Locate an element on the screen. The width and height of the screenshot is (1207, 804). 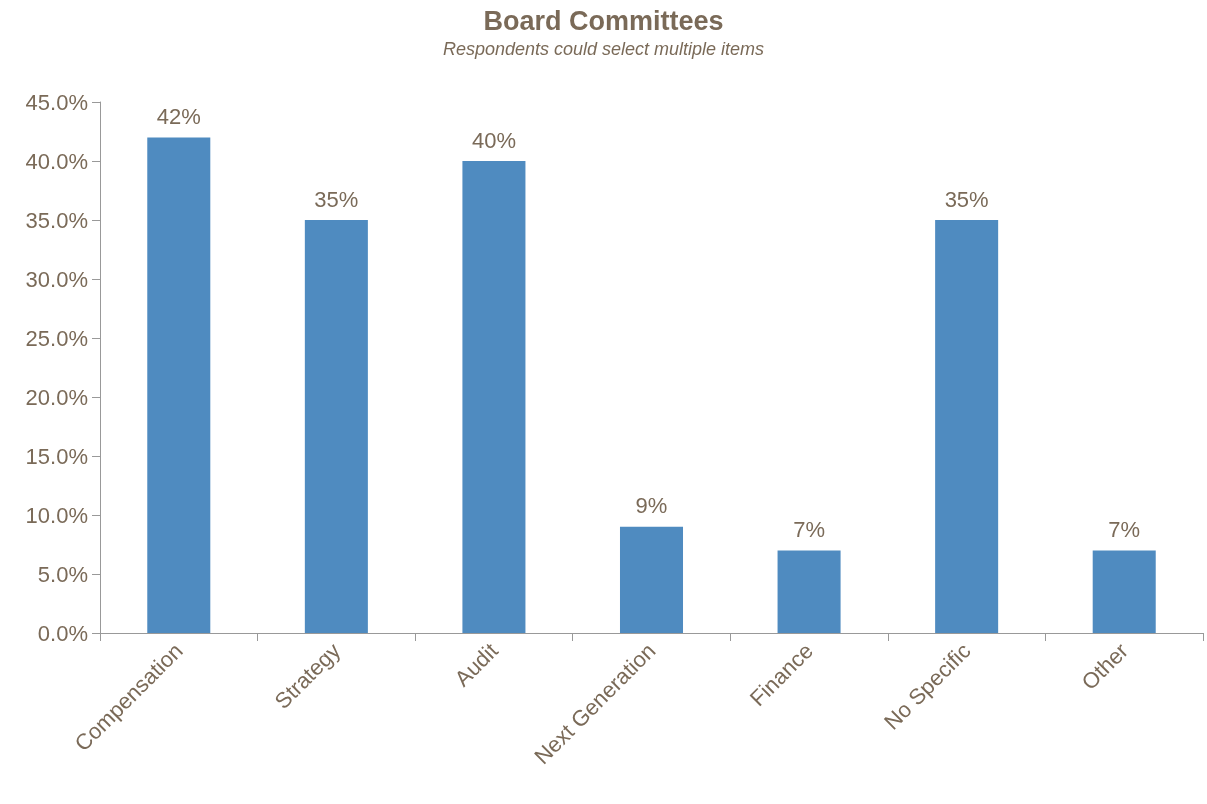
y-tick-label: 40.0% is located at coordinates (56, 161).